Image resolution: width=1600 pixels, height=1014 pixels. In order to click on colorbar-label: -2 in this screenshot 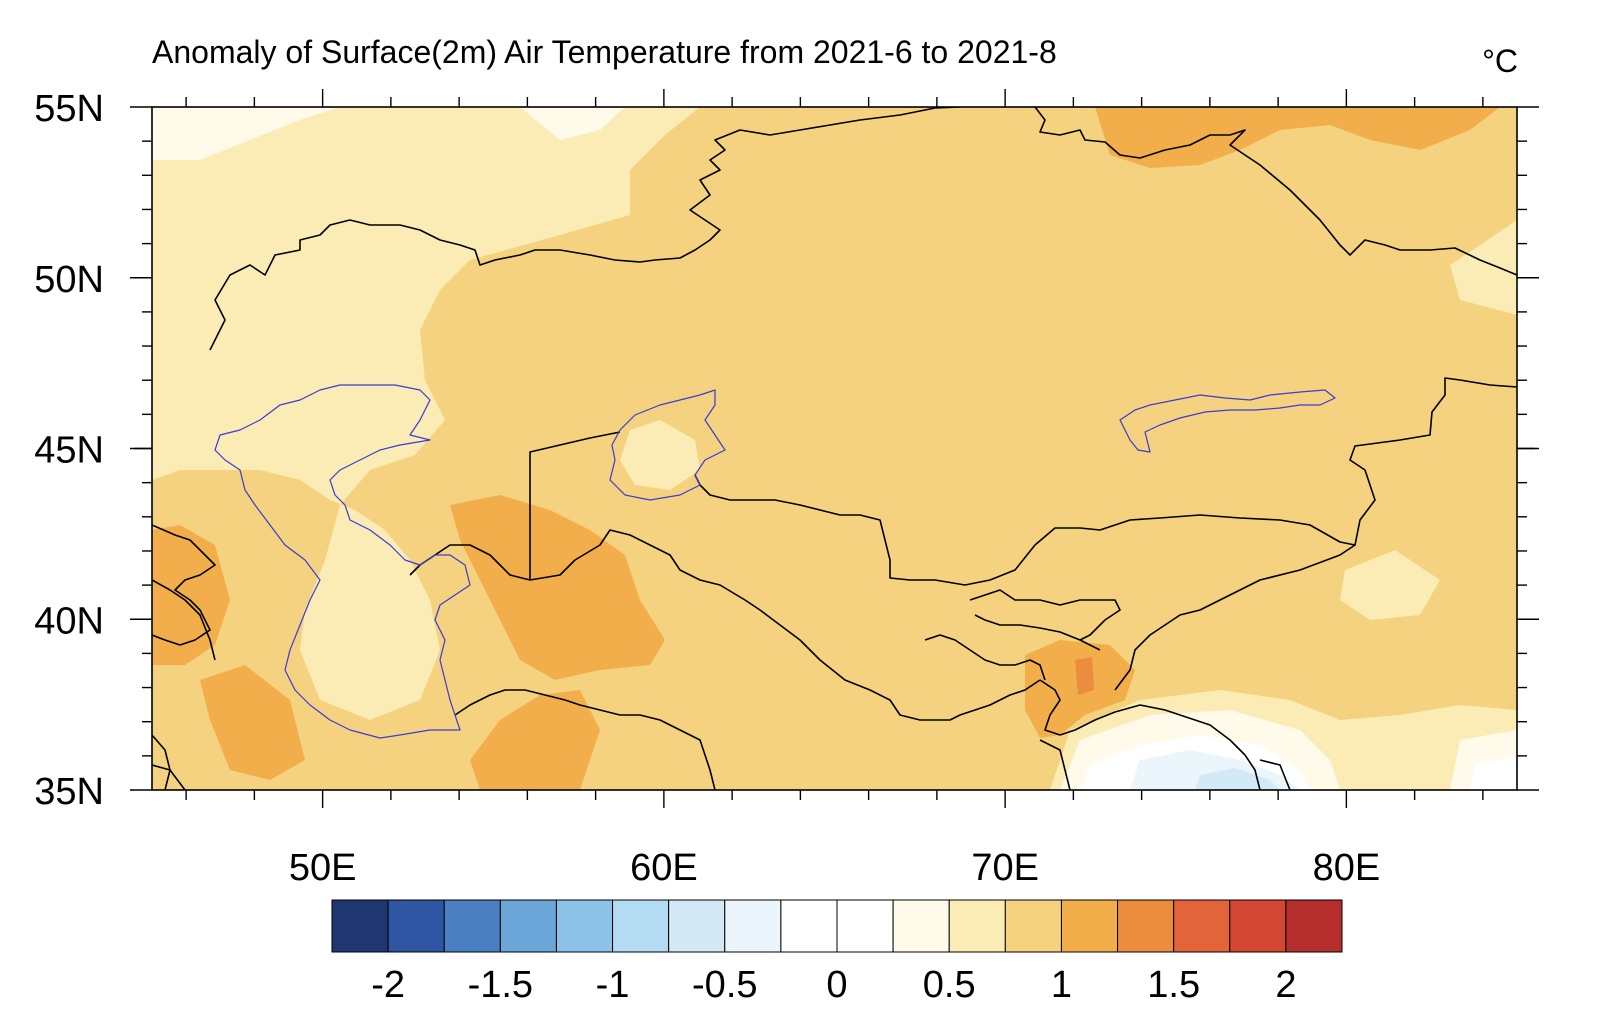, I will do `click(388, 985)`.